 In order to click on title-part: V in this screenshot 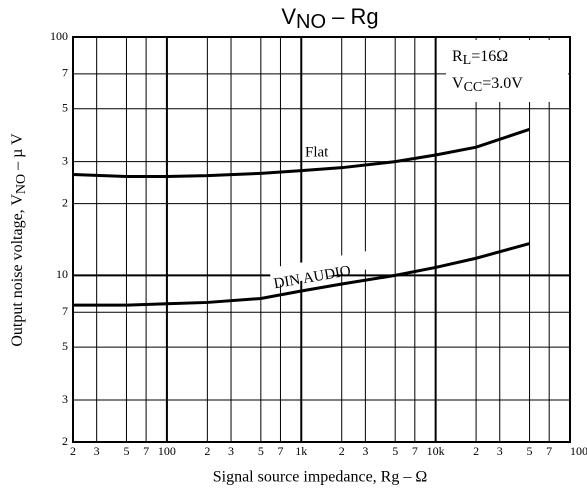, I will do `click(288, 16)`.